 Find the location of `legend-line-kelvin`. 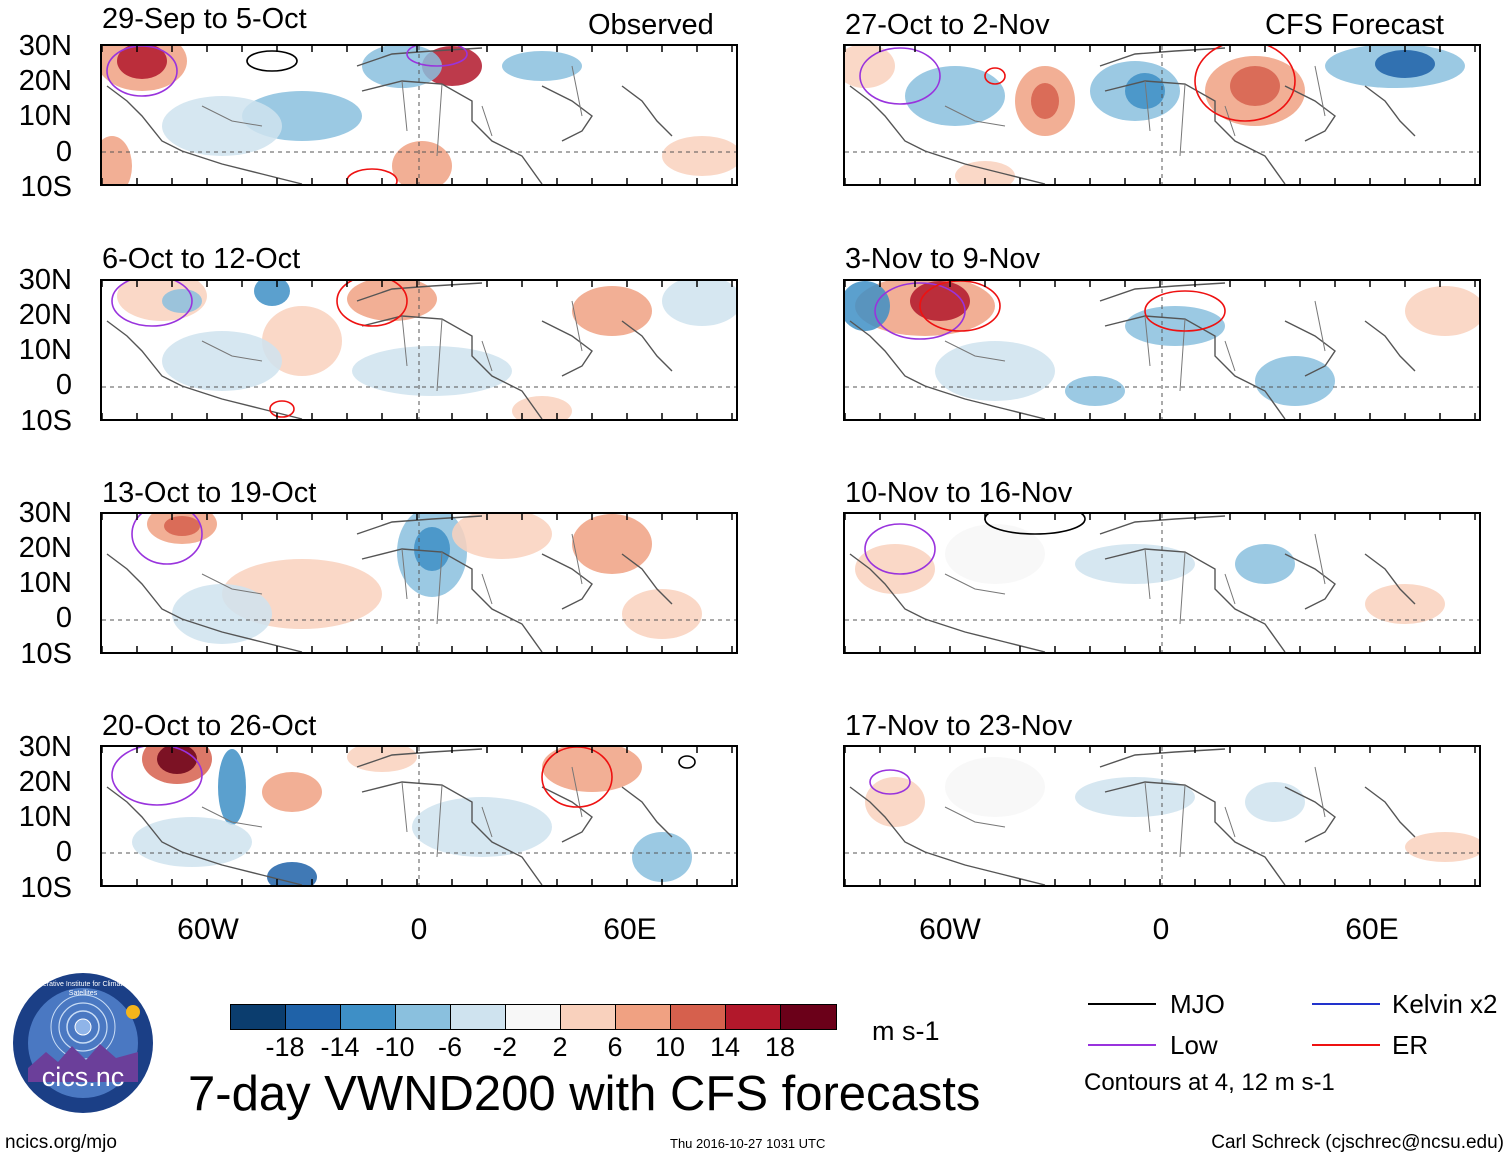

legend-line-kelvin is located at coordinates (1346, 1004).